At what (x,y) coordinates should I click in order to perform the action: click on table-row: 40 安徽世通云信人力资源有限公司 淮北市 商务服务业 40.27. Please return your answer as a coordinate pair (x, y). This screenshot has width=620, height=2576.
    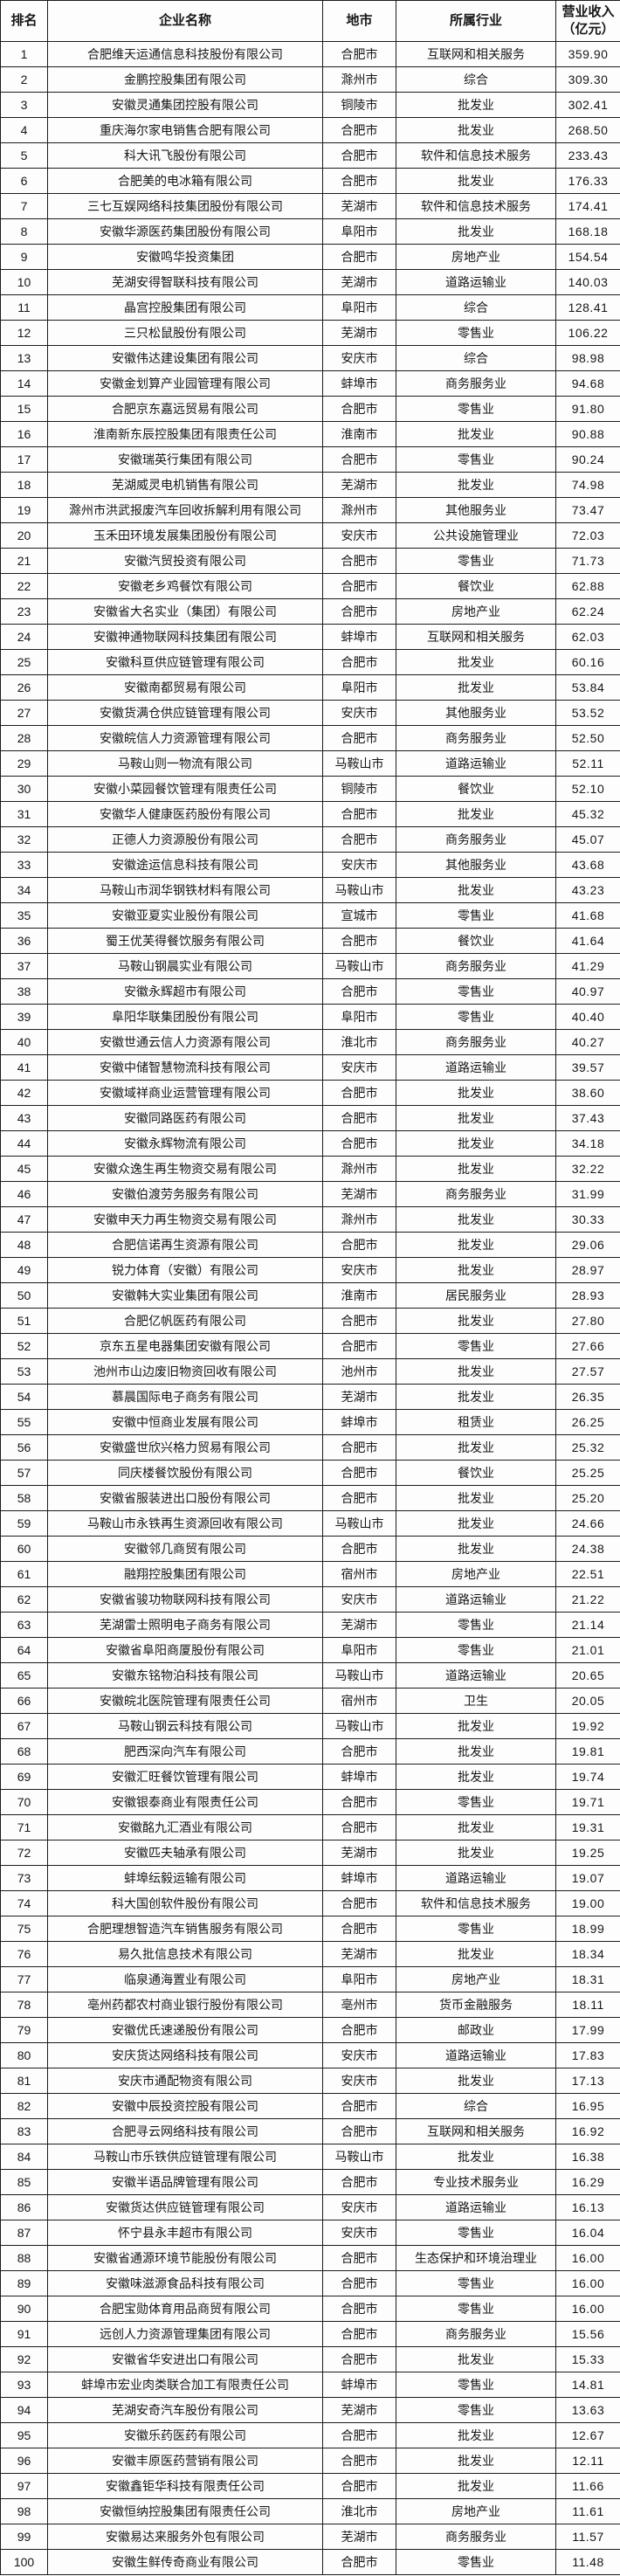
    Looking at the image, I should click on (310, 1042).